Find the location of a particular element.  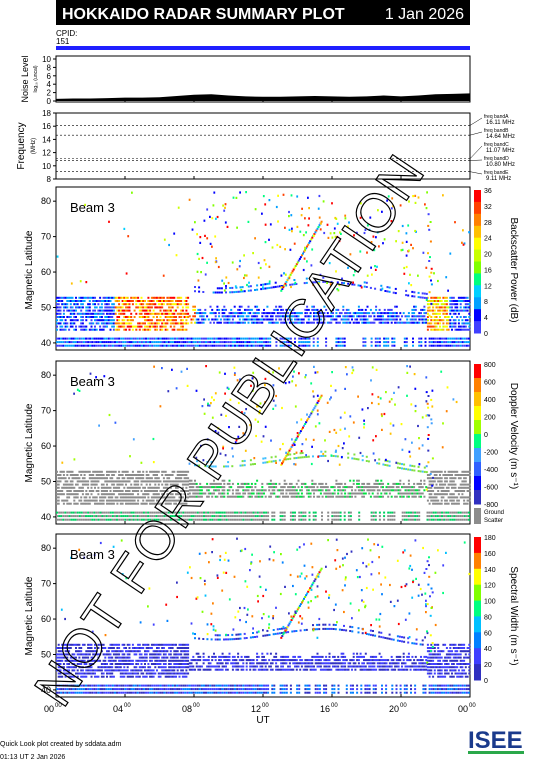

frequency-ylabel: Frequency is located at coordinates (21, 145).